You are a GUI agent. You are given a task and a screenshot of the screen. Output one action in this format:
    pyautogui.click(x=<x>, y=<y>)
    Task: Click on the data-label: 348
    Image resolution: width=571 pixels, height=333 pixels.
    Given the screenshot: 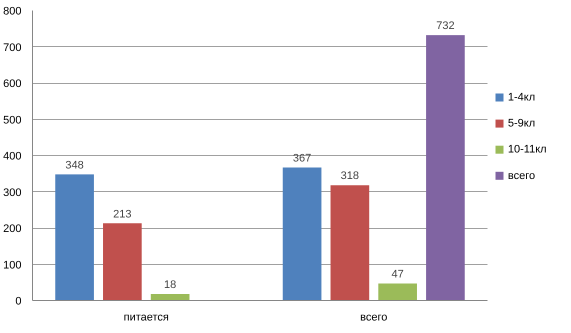 What is the action you would take?
    pyautogui.click(x=74, y=165)
    